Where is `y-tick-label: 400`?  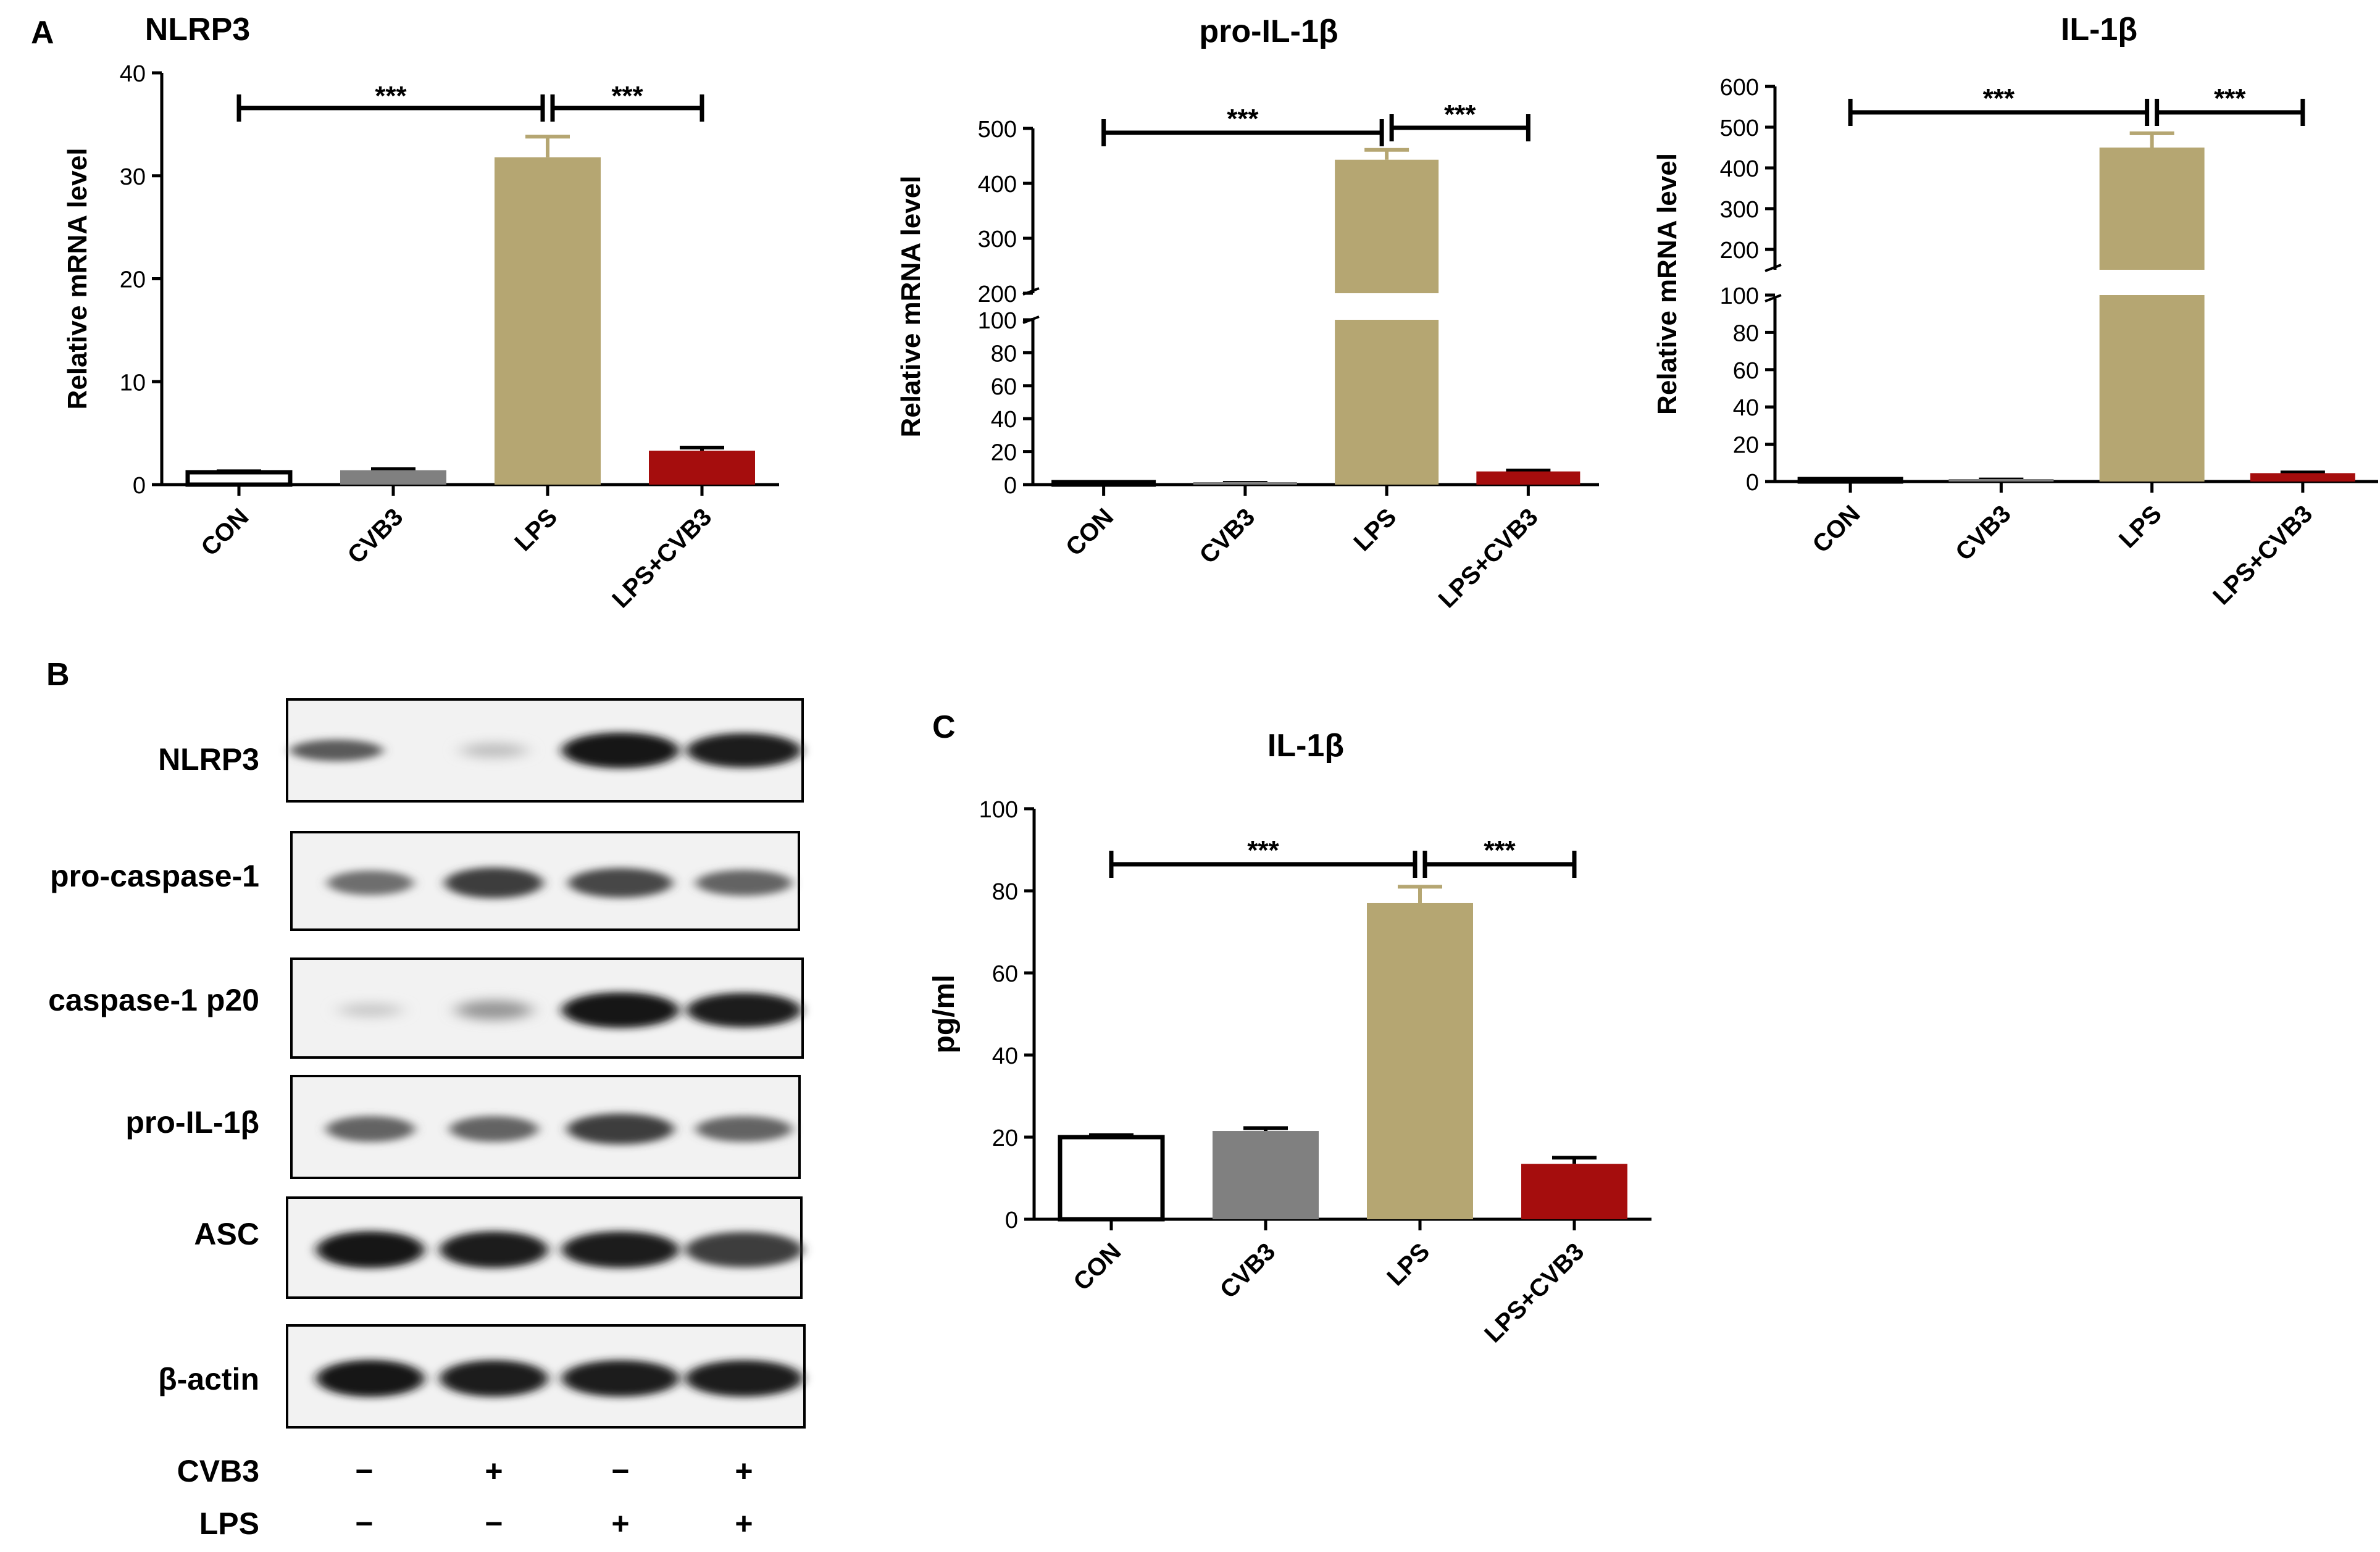
y-tick-label: 400 is located at coordinates (997, 185).